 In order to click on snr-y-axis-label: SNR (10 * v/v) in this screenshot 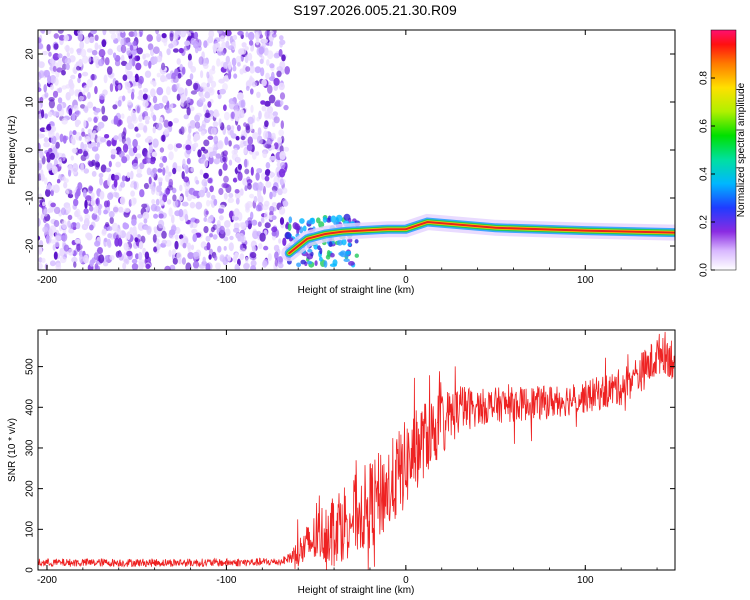, I will do `click(12, 450)`.